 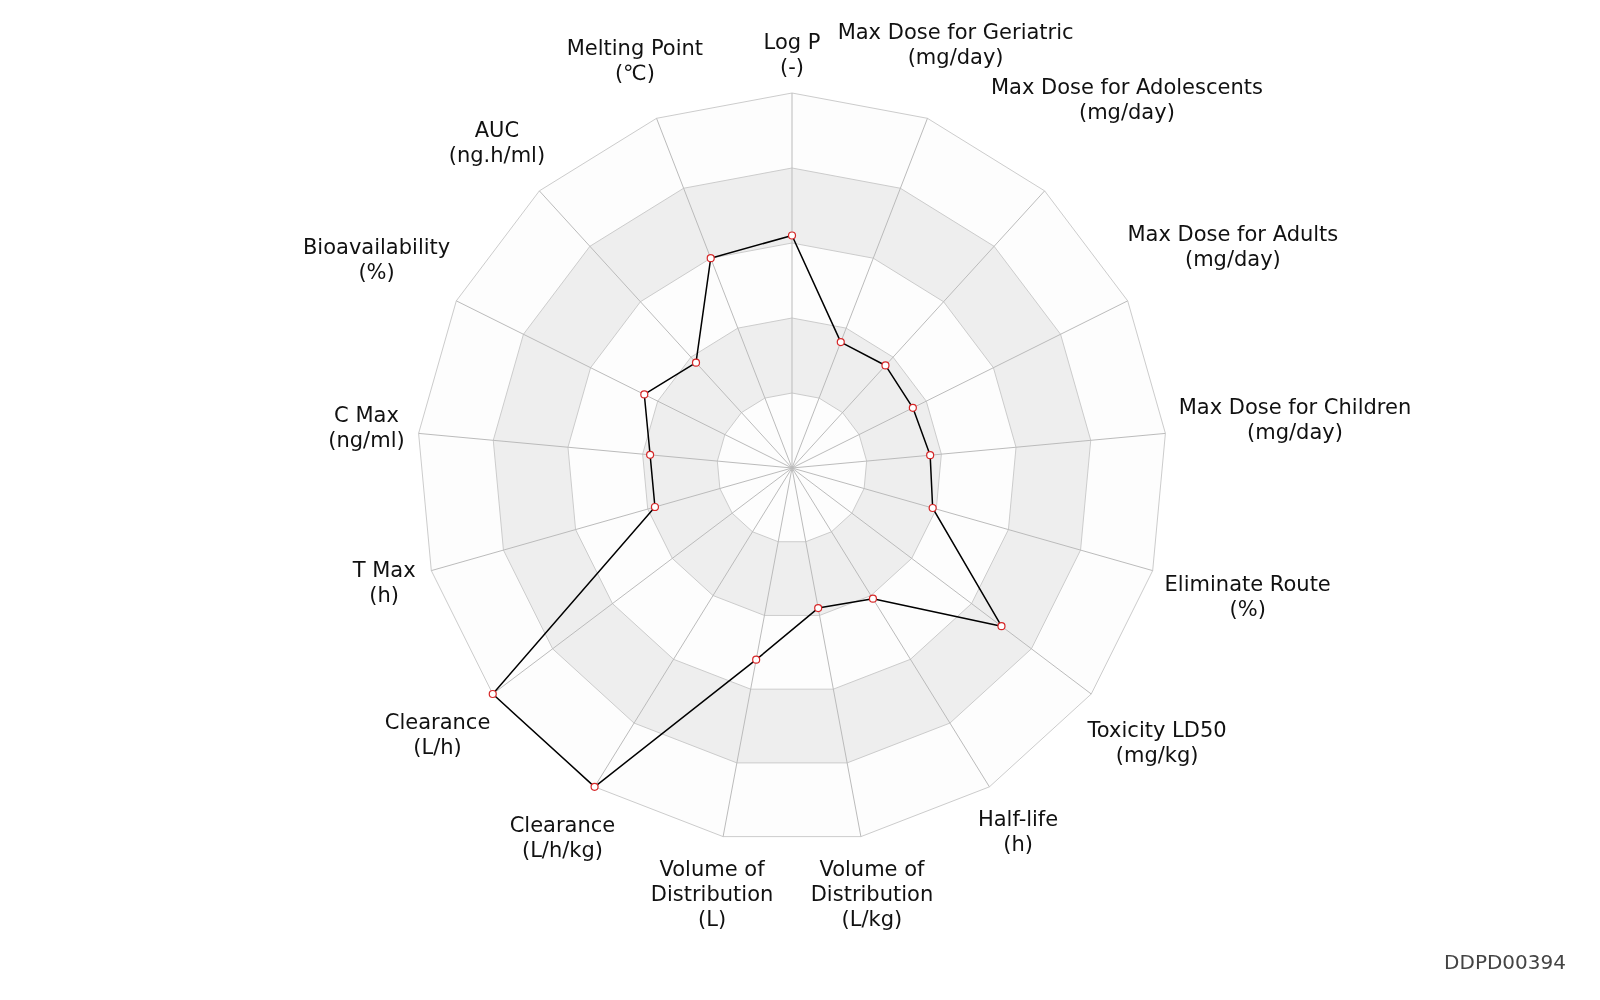 What do you see at coordinates (1295, 420) in the screenshot?
I see `spoke-label: Max Dose for Children (mg/day)` at bounding box center [1295, 420].